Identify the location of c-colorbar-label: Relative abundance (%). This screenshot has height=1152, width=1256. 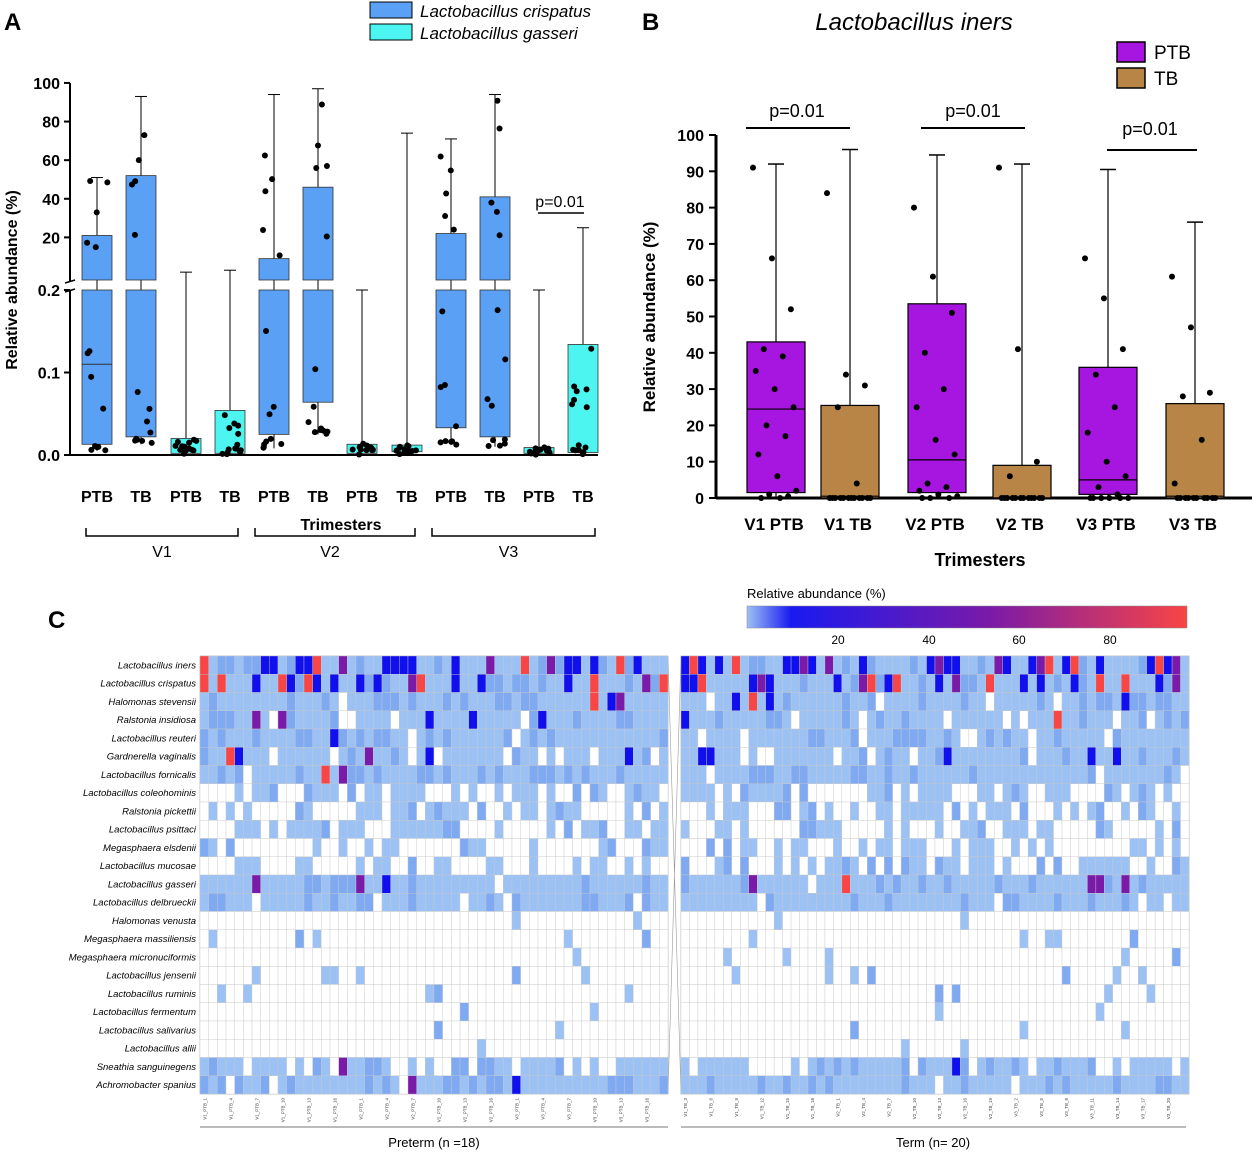
(816, 593).